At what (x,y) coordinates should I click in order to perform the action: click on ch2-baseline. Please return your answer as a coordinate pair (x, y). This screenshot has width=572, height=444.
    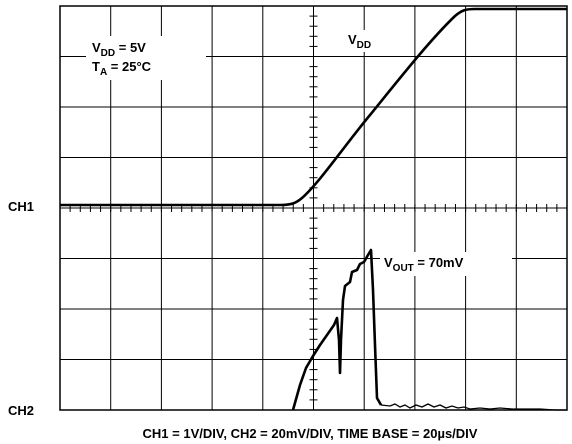
    Looking at the image, I should click on (473, 407).